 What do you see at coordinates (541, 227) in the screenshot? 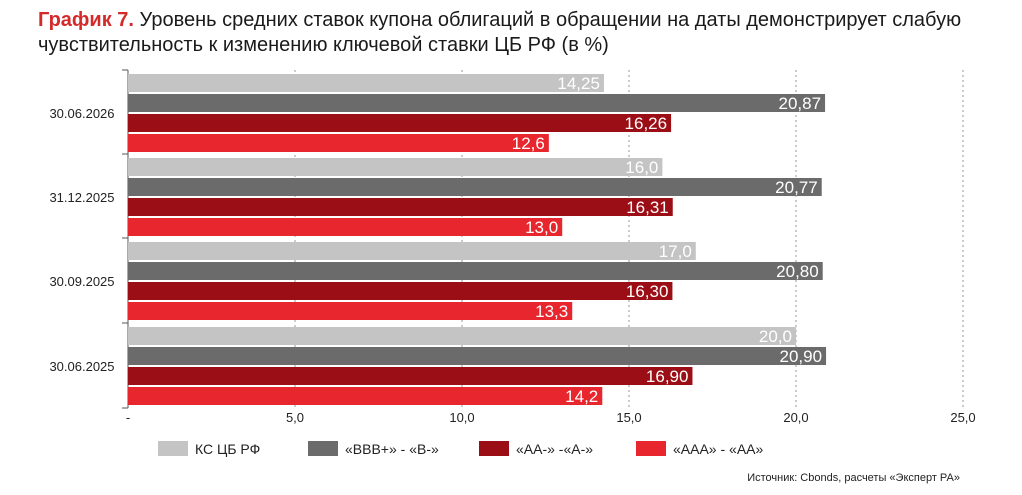
I see `data-label-1-3: 13,0` at bounding box center [541, 227].